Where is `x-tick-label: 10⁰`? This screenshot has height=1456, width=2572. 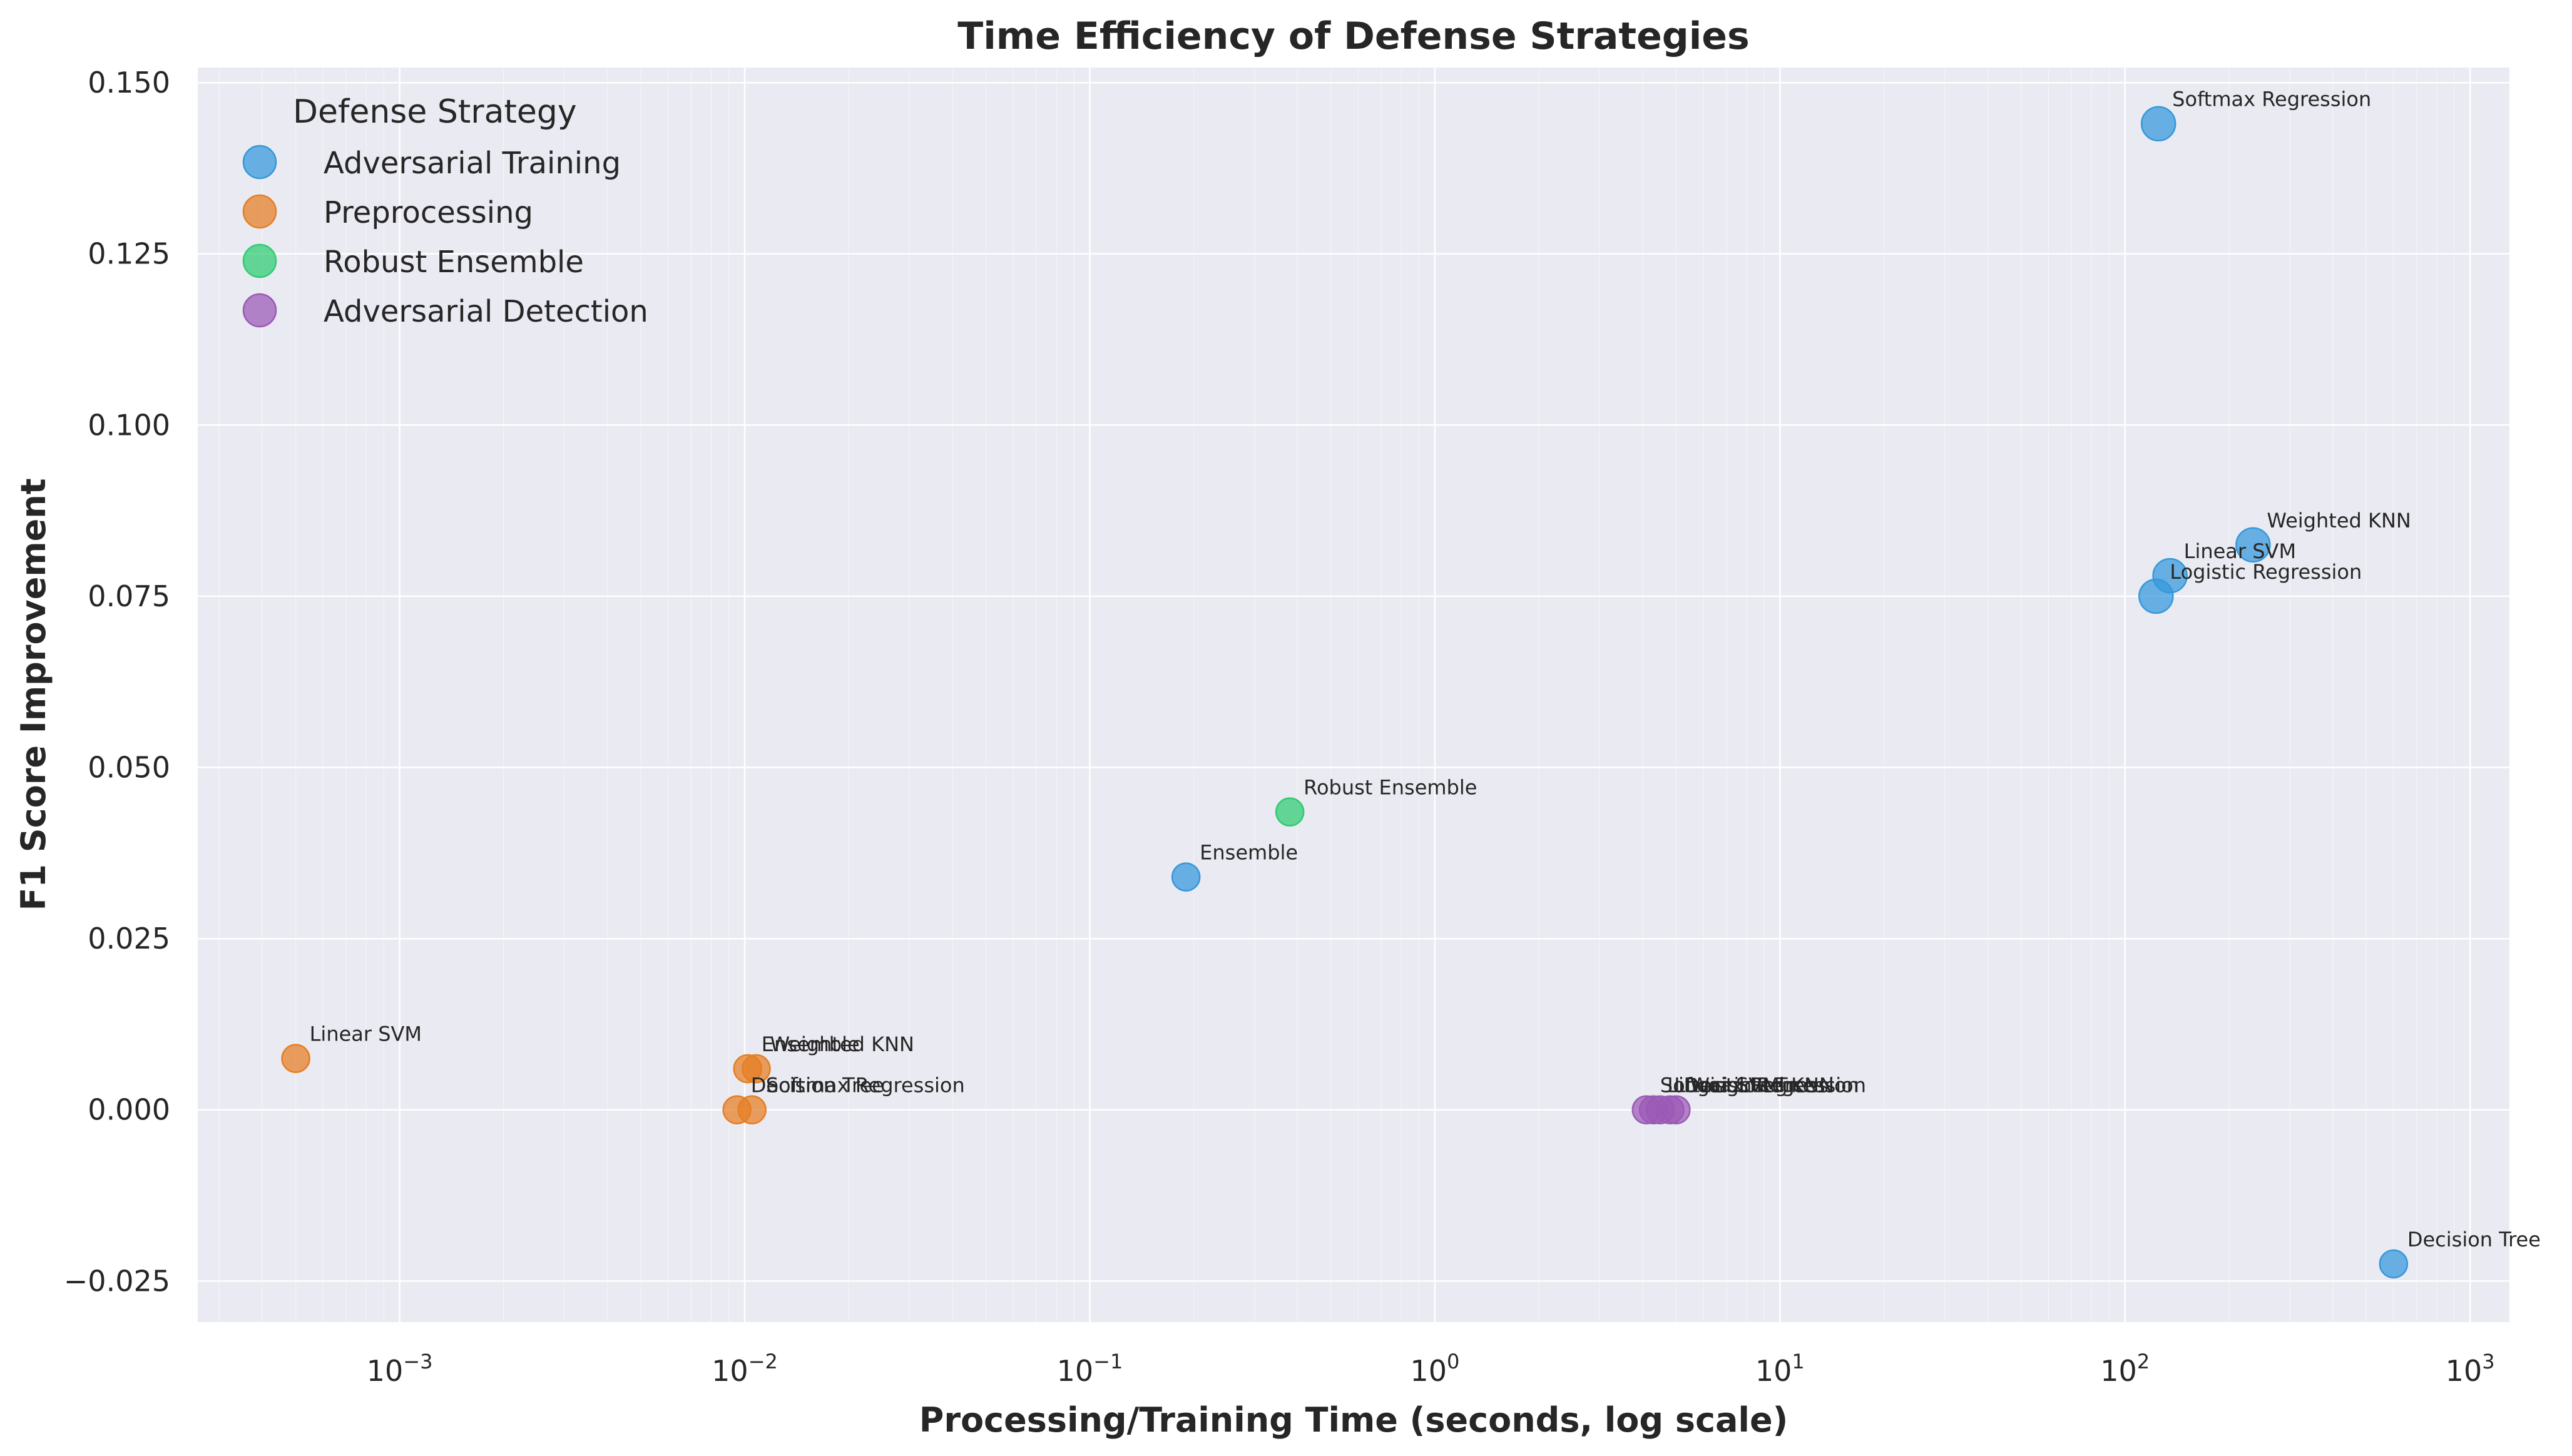 x-tick-label: 10⁰ is located at coordinates (1435, 1369).